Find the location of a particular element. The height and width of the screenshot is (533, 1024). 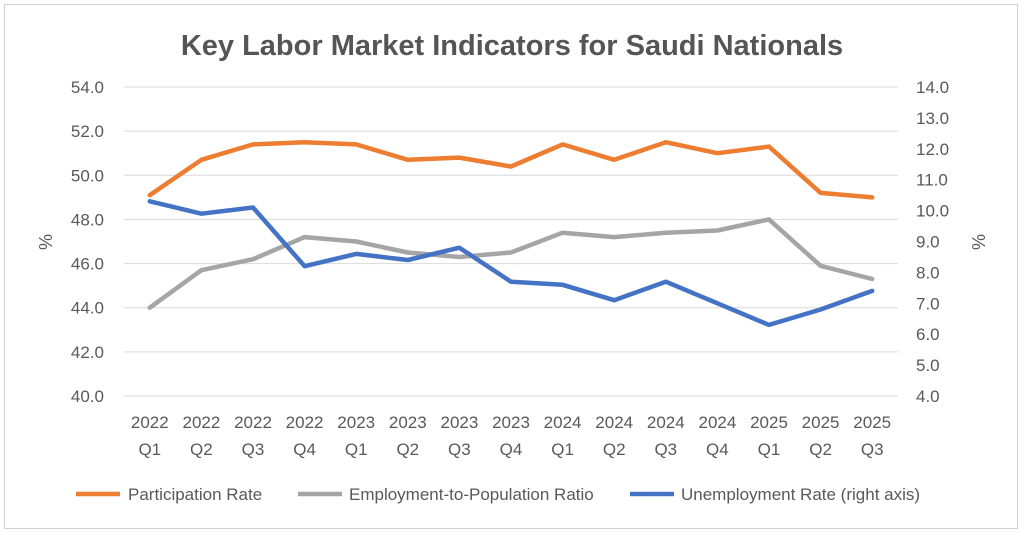

legend-label-unemployment-rate-right-axis: Unemployment Rate (right axis) is located at coordinates (800, 494).